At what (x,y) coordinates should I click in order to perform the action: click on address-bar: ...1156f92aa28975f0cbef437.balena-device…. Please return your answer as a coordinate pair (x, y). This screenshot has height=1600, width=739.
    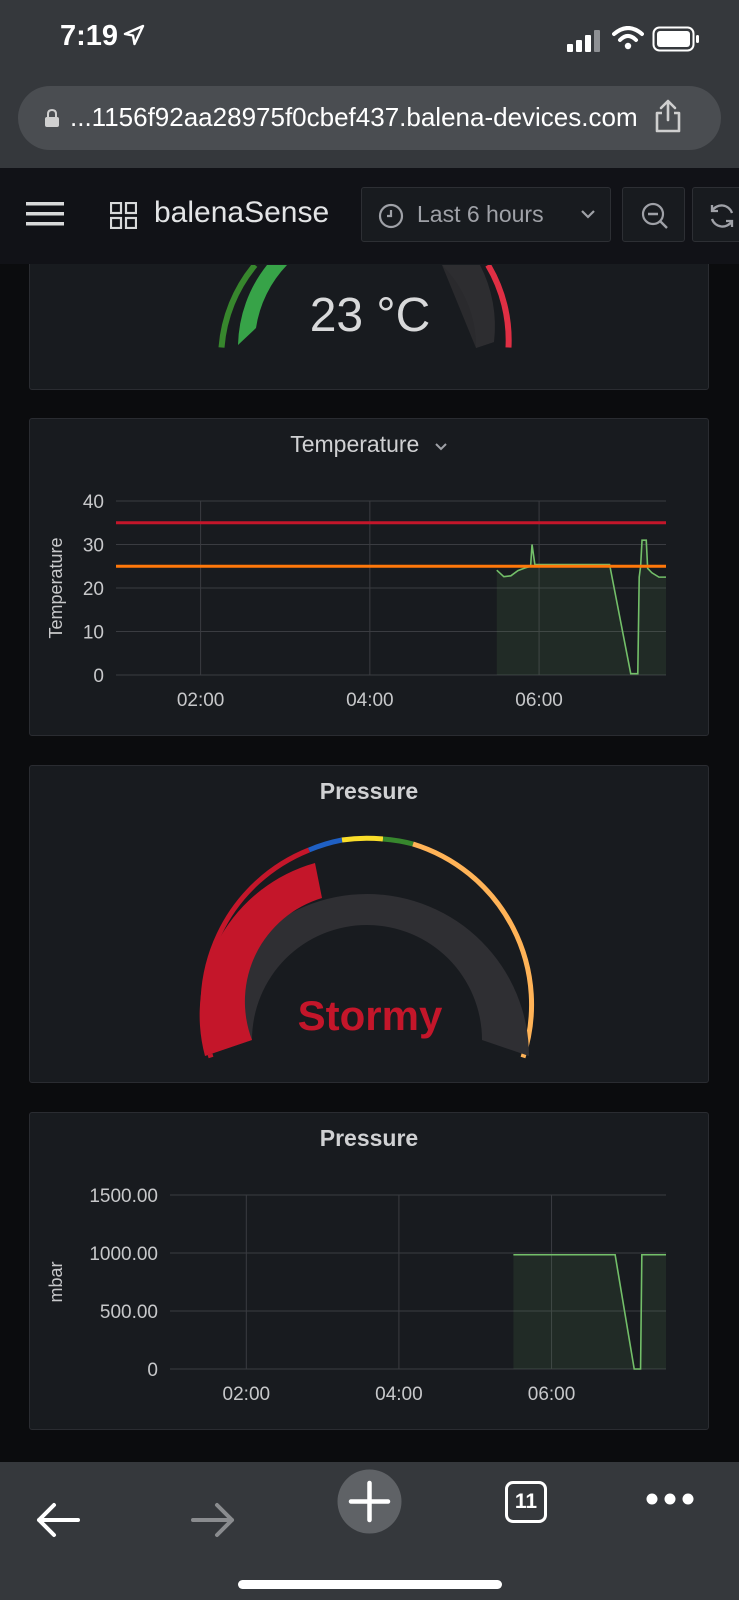
    Looking at the image, I should click on (369, 118).